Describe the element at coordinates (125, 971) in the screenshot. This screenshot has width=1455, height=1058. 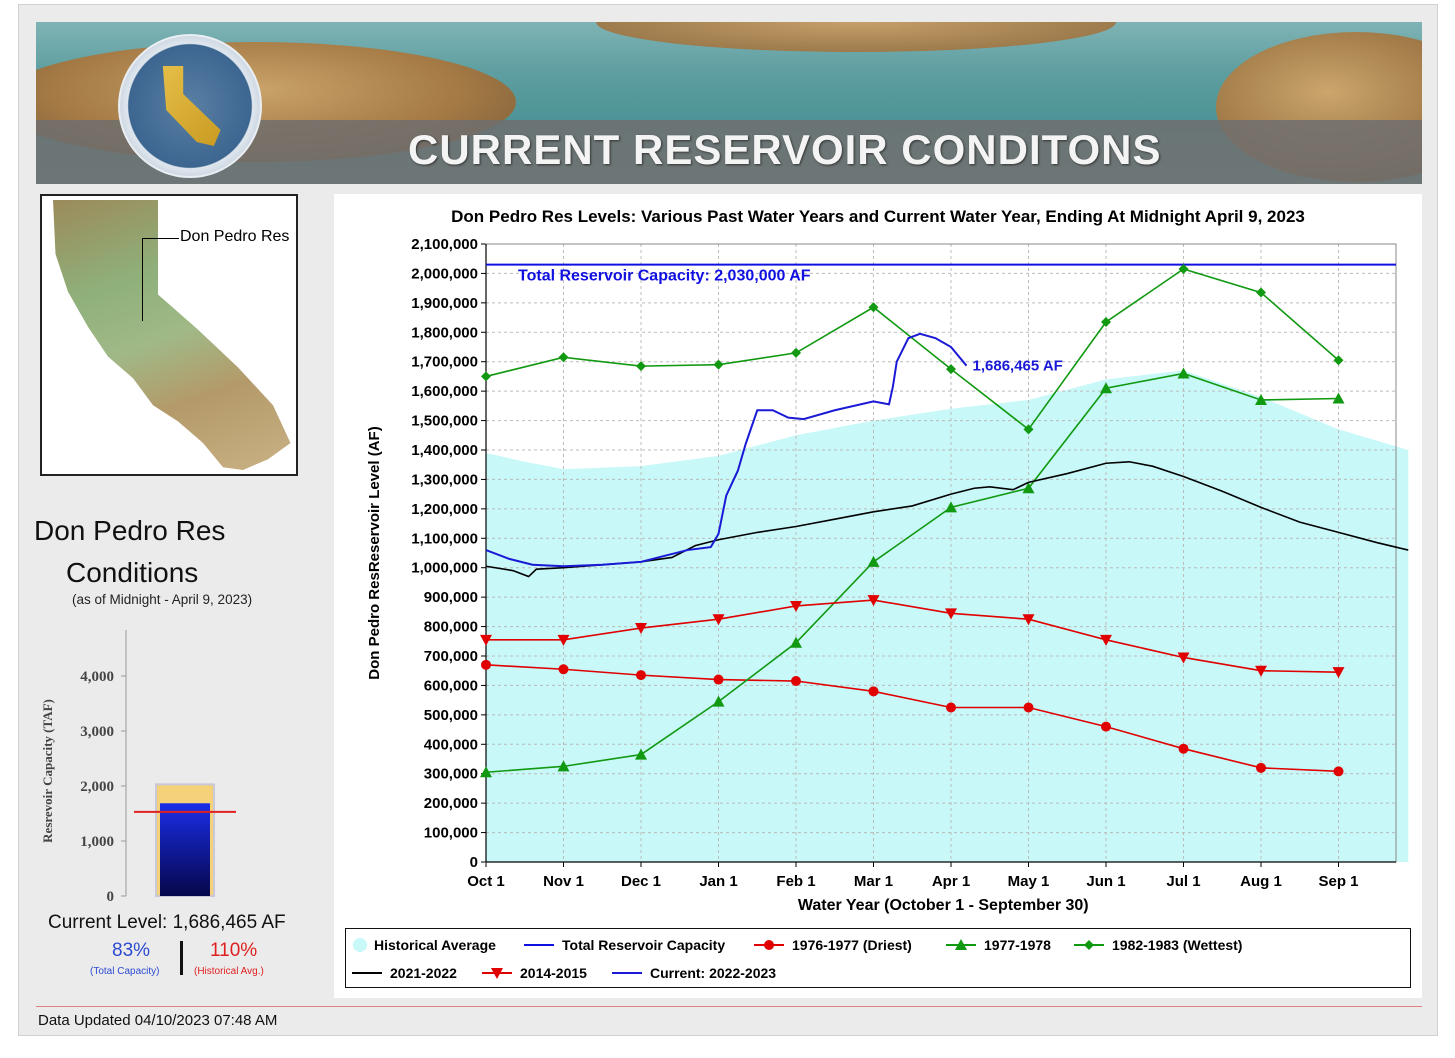
I see `pct-total-capacity-label: (Total Capacity)` at that location.